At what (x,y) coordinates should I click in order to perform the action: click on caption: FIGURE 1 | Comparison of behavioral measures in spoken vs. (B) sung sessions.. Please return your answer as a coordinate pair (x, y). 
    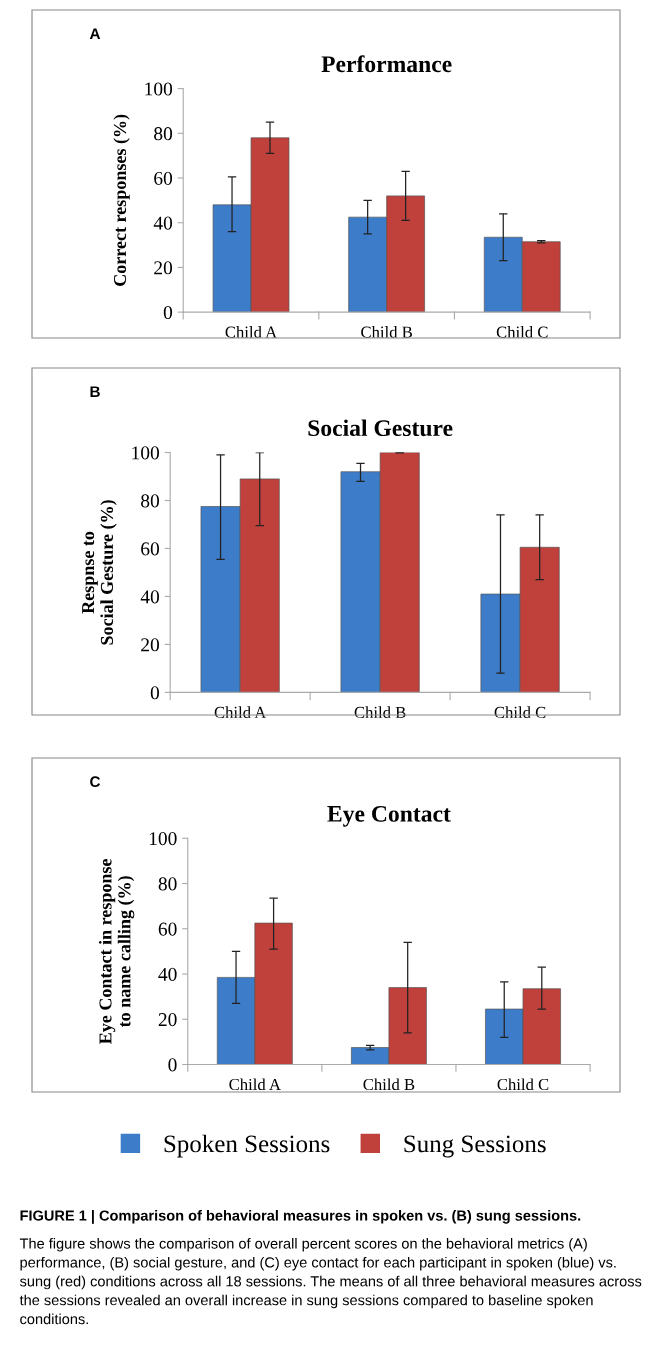
    Looking at the image, I should click on (300, 1217).